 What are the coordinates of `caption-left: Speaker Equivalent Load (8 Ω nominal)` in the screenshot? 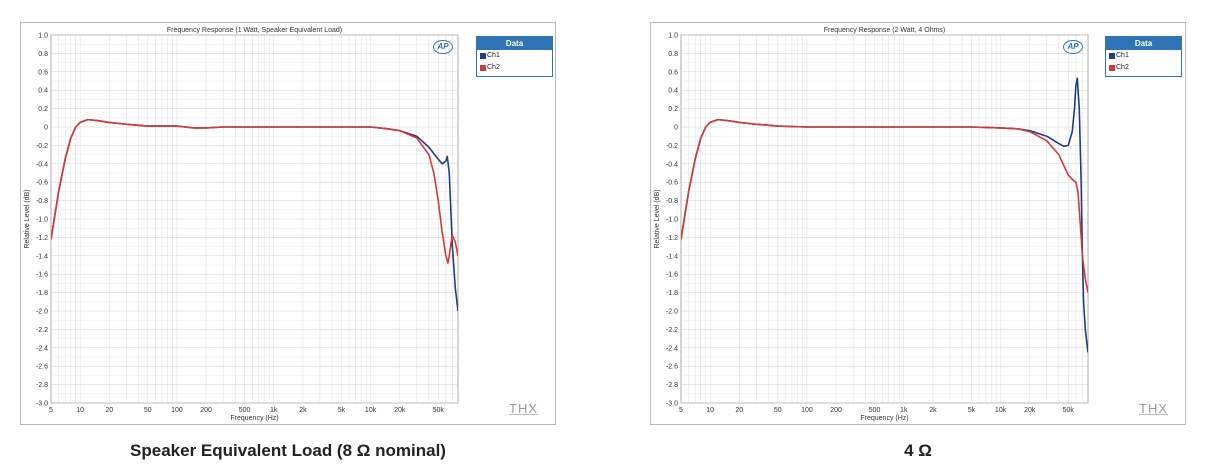 It's located at (288, 450).